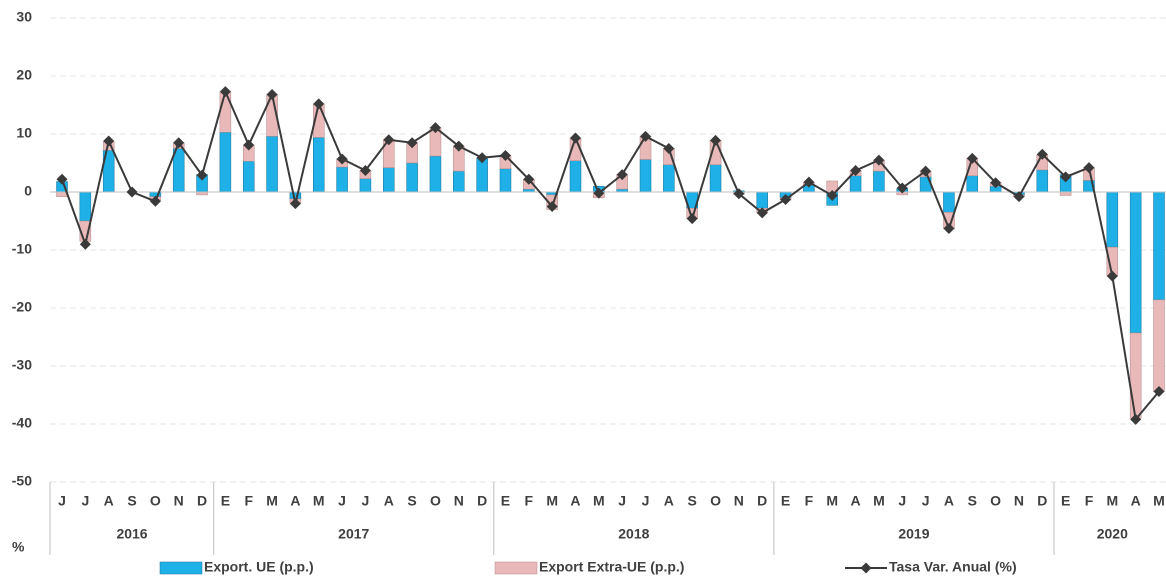 The image size is (1166, 577). Describe the element at coordinates (715, 501) in the screenshot. I see `x-tick-label: O` at that location.